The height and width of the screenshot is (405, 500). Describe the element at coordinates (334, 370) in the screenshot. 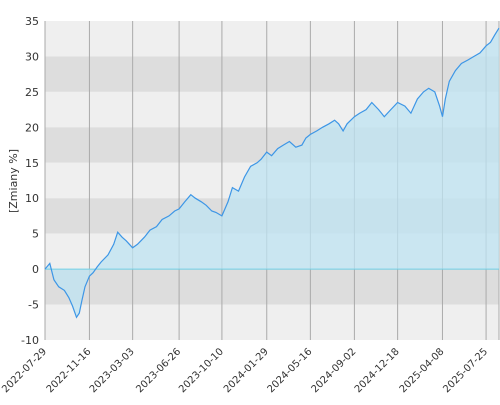

I see `x-tick-label: 2024-09-02` at that location.